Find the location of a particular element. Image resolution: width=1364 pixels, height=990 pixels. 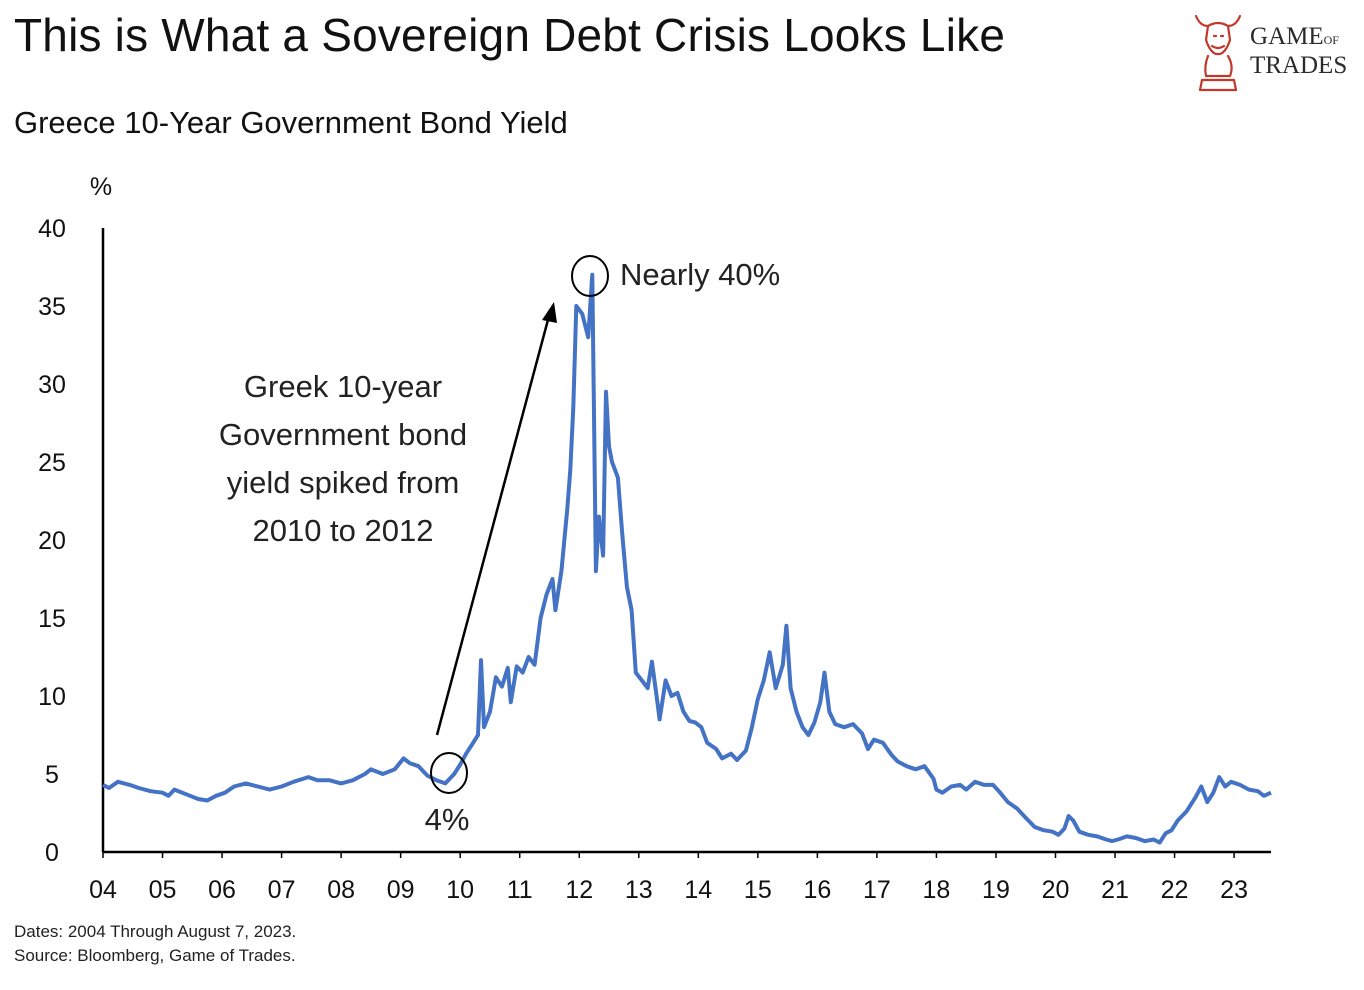

x-tick-label: 23 is located at coordinates (1234, 890).